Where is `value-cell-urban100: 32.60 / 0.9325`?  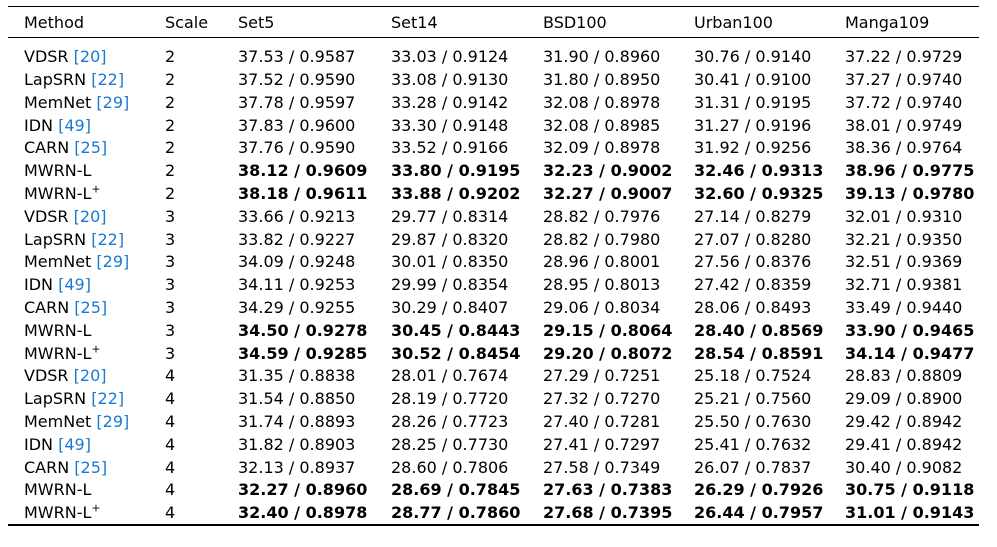
value-cell-urban100: 32.60 / 0.9325 is located at coordinates (759, 194).